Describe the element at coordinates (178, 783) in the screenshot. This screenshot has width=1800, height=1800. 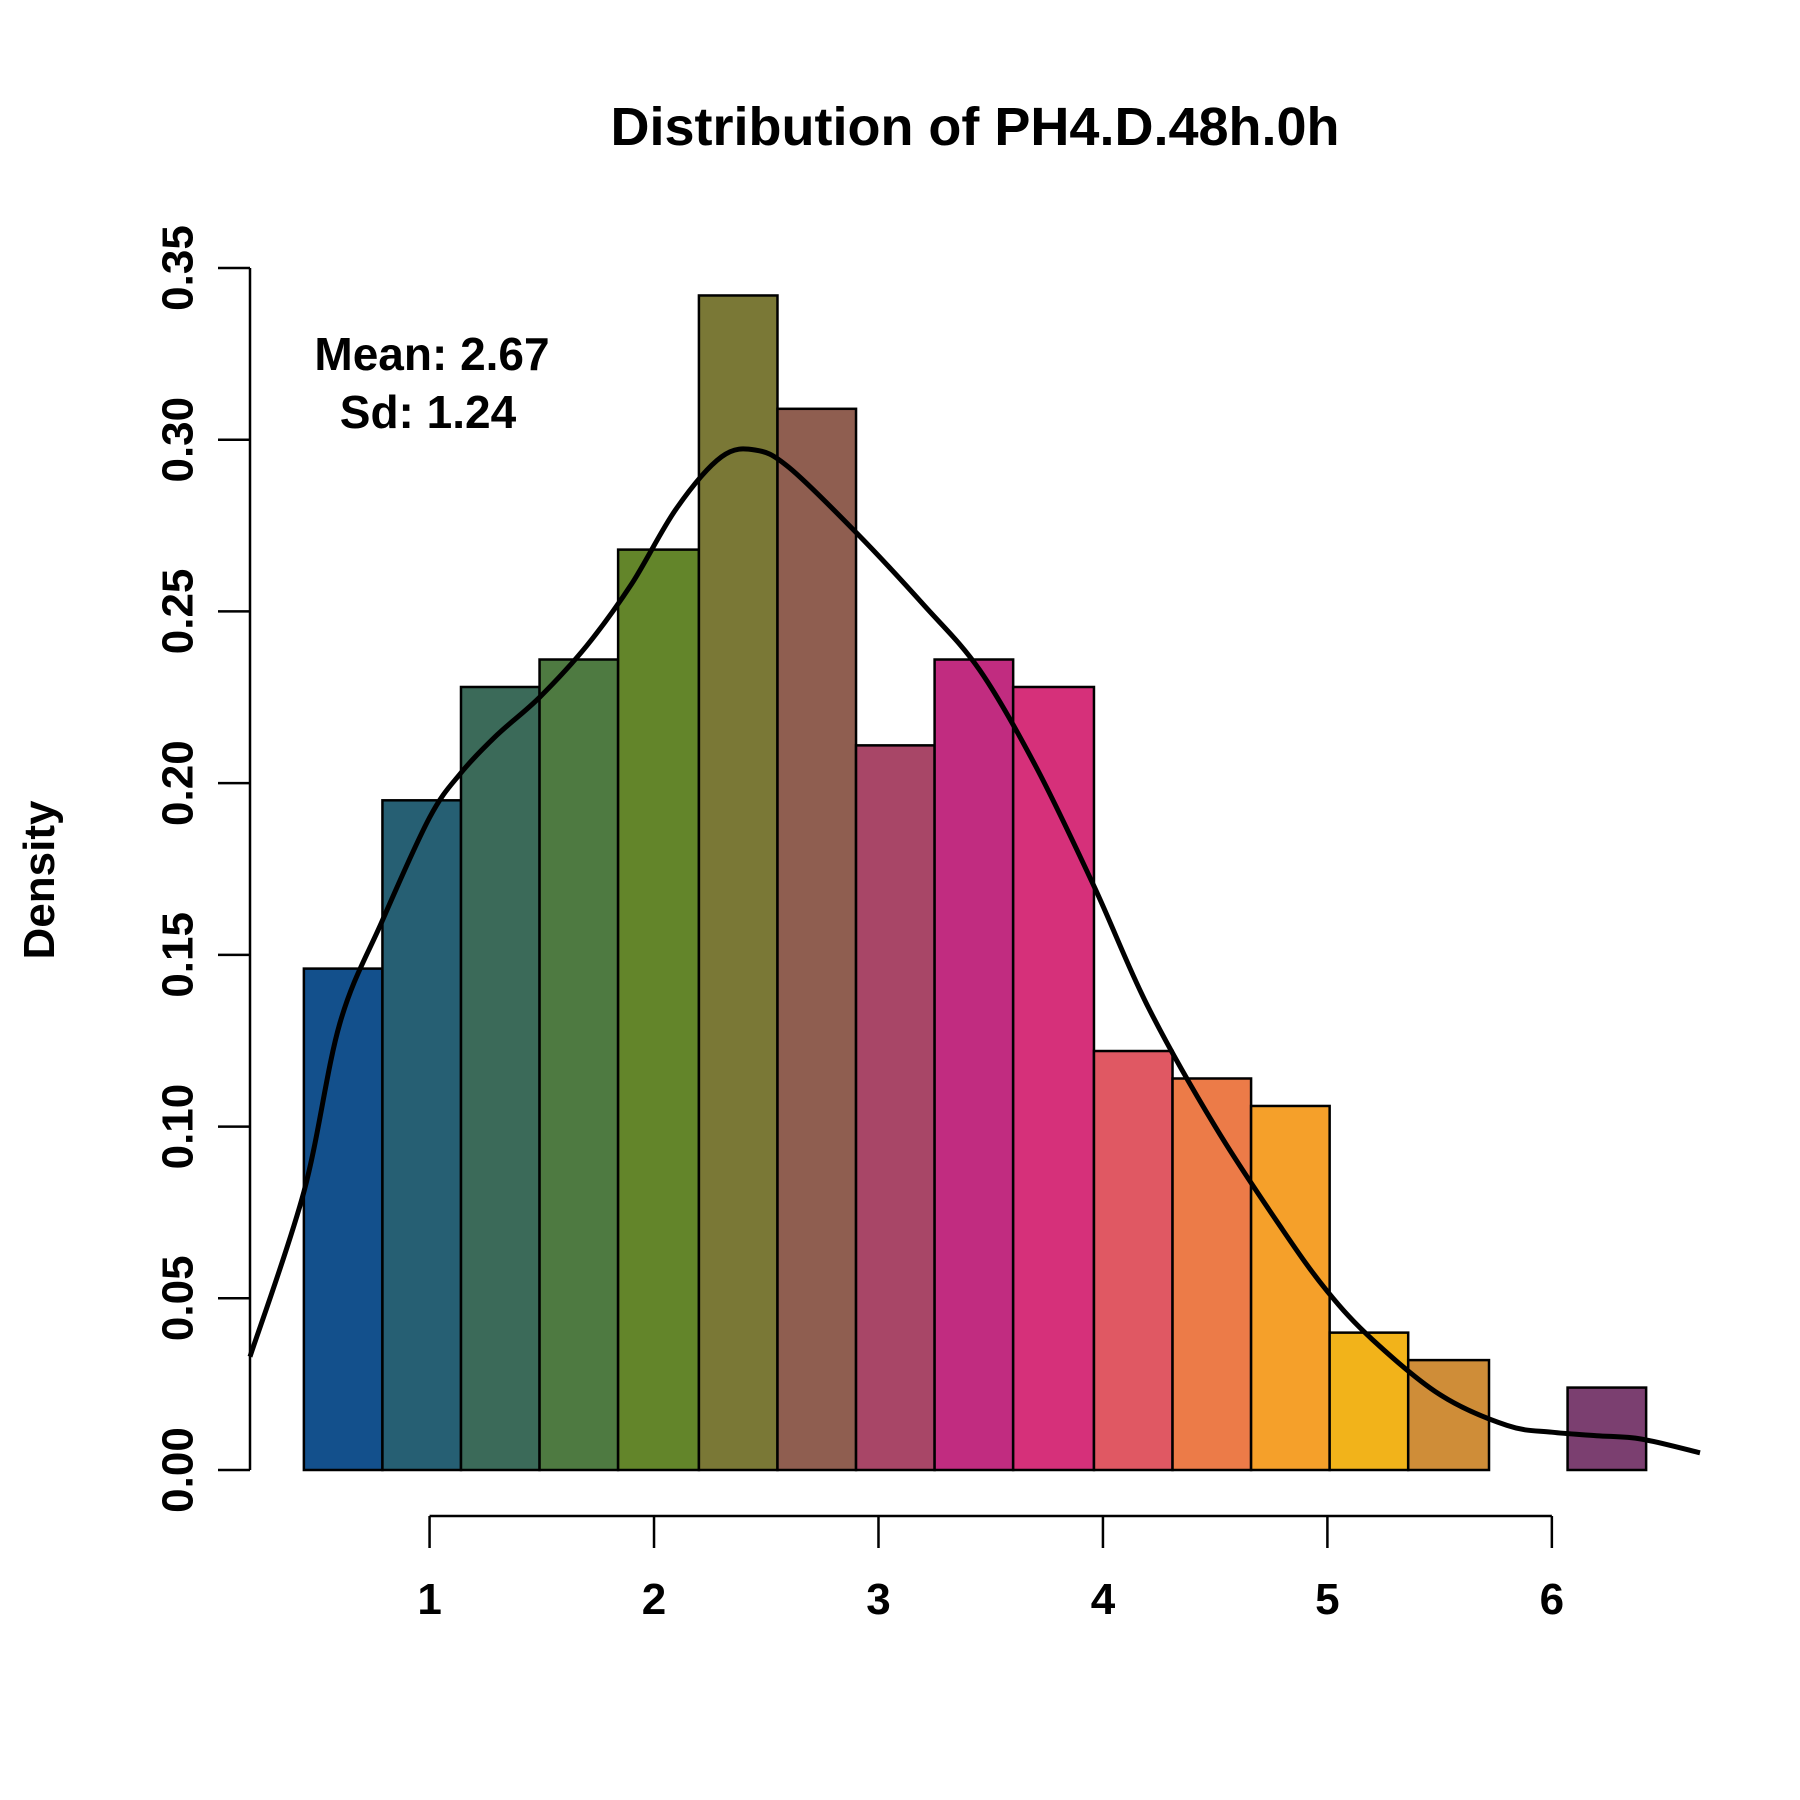
I see `y-tick-label: 0.20` at that location.